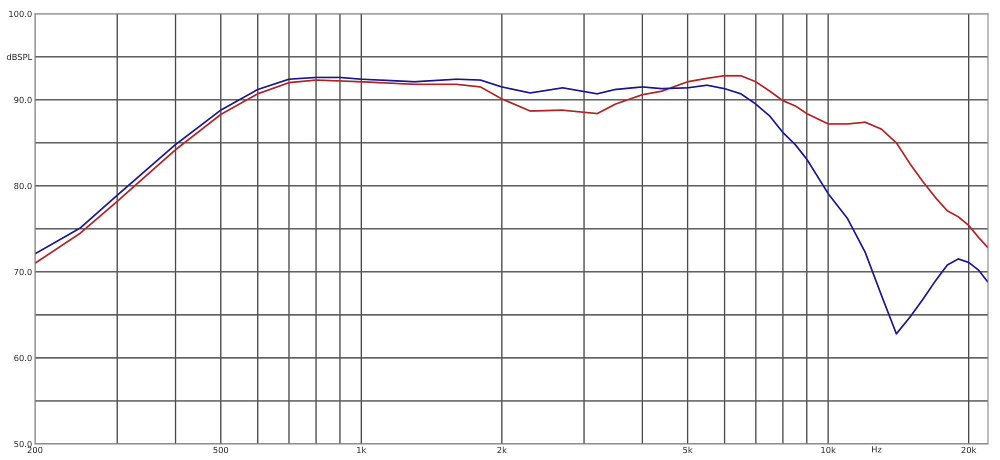 This screenshot has width=1000, height=460. I want to click on x-tick-label: 1k, so click(361, 450).